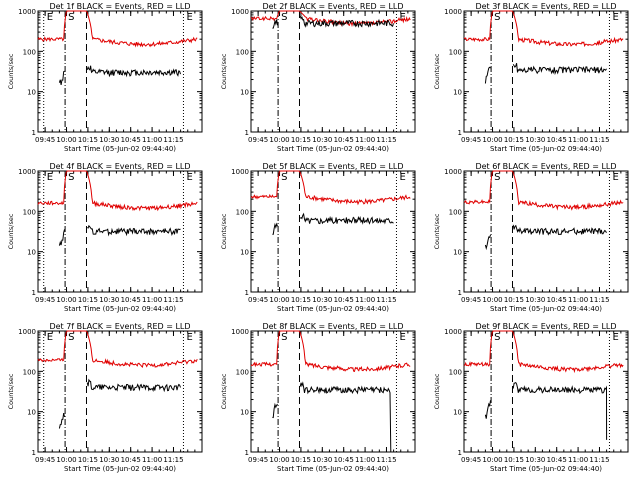 Image resolution: width=640 pixels, height=480 pixels. Describe the element at coordinates (545, 6) in the screenshot. I see `chart-title: Det 3f BLACK = Events, RED = LLD` at that location.